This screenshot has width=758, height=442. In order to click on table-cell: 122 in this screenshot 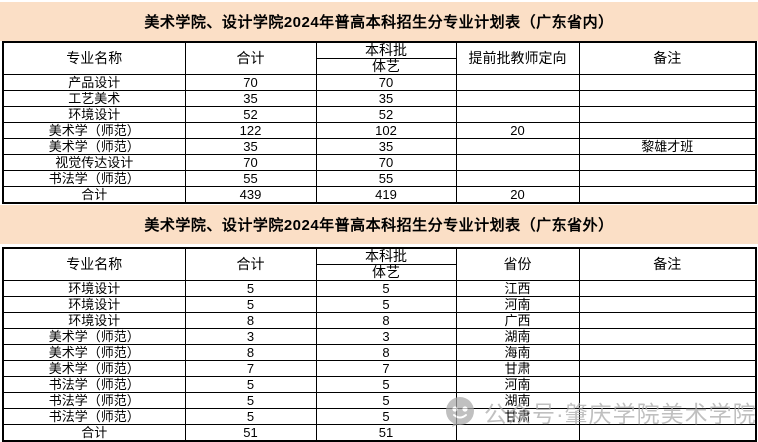, I will do `click(250, 130)`.